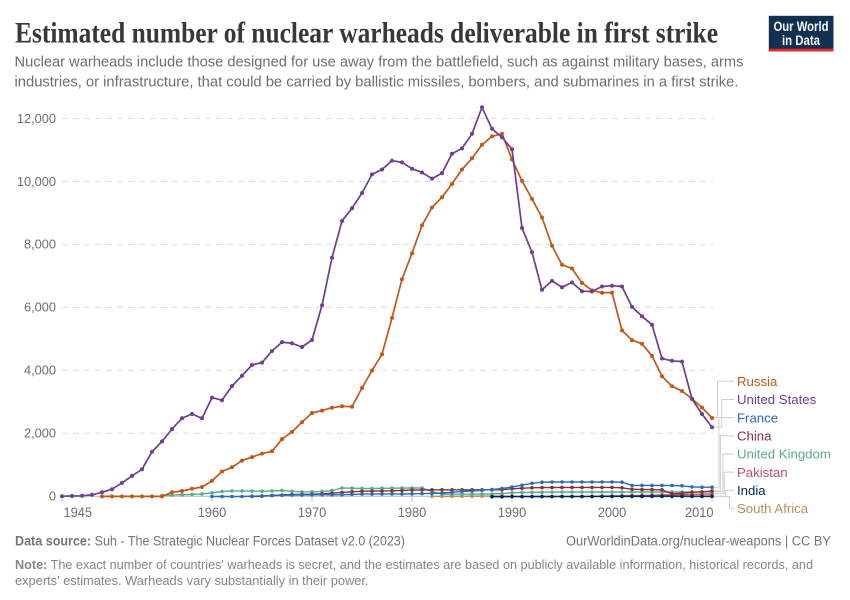  I want to click on svg-text: United Kingdom, so click(784, 454).